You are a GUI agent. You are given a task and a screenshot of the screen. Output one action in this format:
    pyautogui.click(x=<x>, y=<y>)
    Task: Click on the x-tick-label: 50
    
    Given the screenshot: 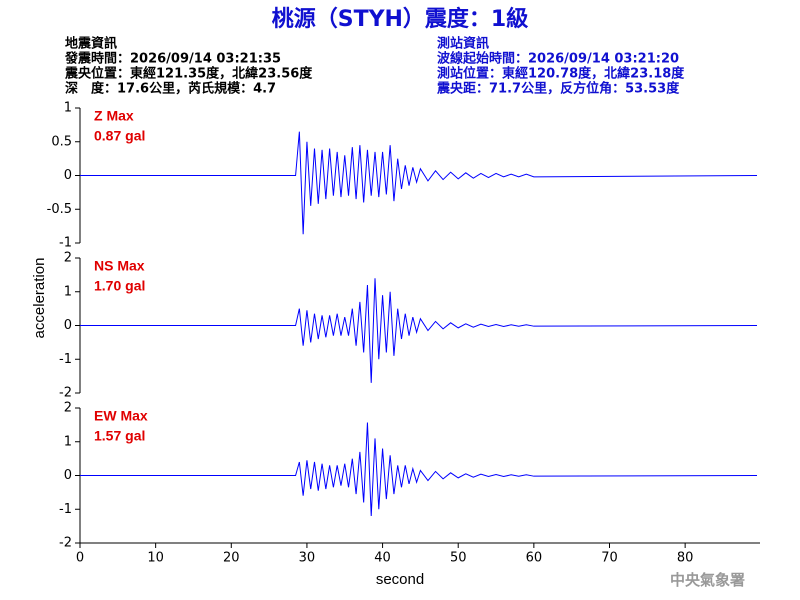 What is the action you would take?
    pyautogui.click(x=458, y=558)
    